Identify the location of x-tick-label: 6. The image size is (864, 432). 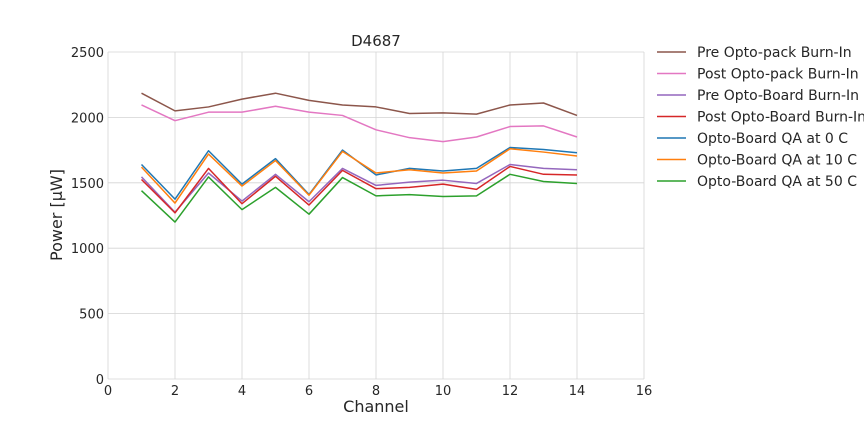
(309, 391).